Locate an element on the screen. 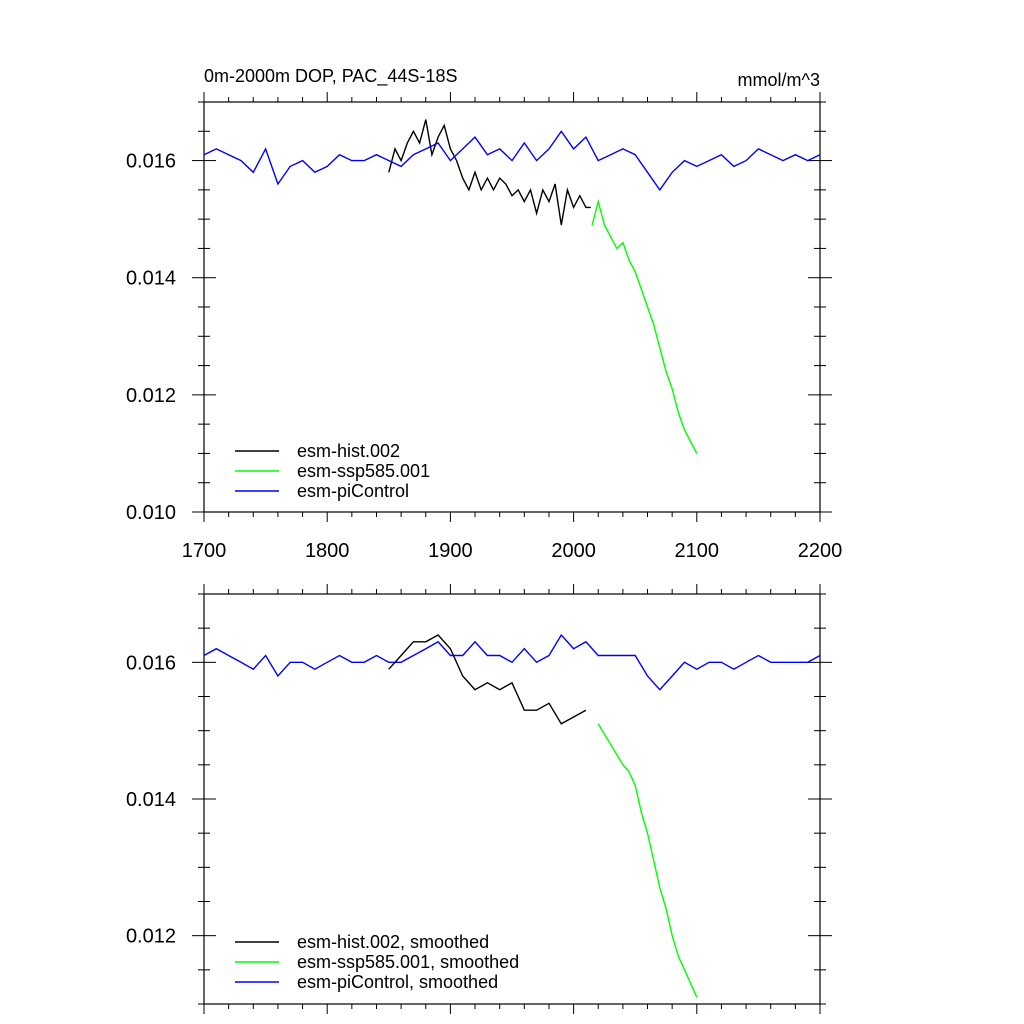  top-legend-label: esm-hist.002 is located at coordinates (348, 451).